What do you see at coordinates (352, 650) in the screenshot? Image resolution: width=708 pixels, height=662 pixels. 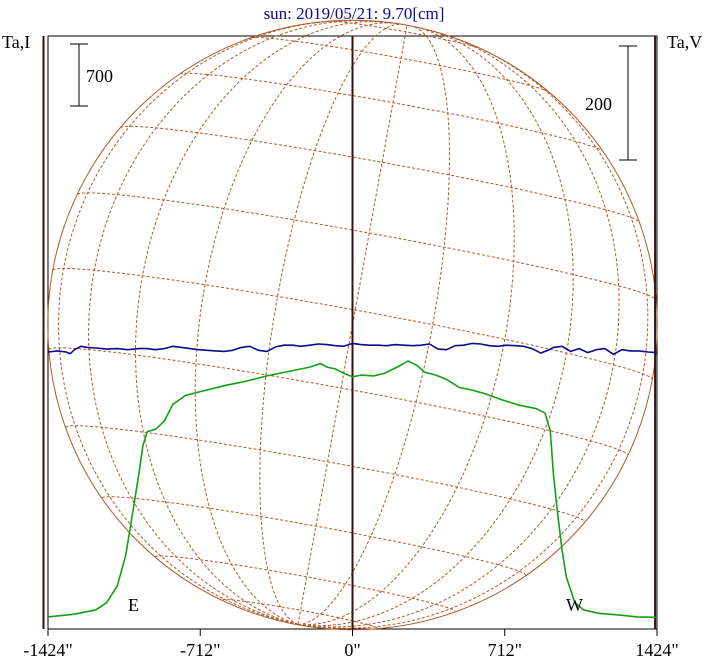 I see `x-tick-label: 0"` at bounding box center [352, 650].